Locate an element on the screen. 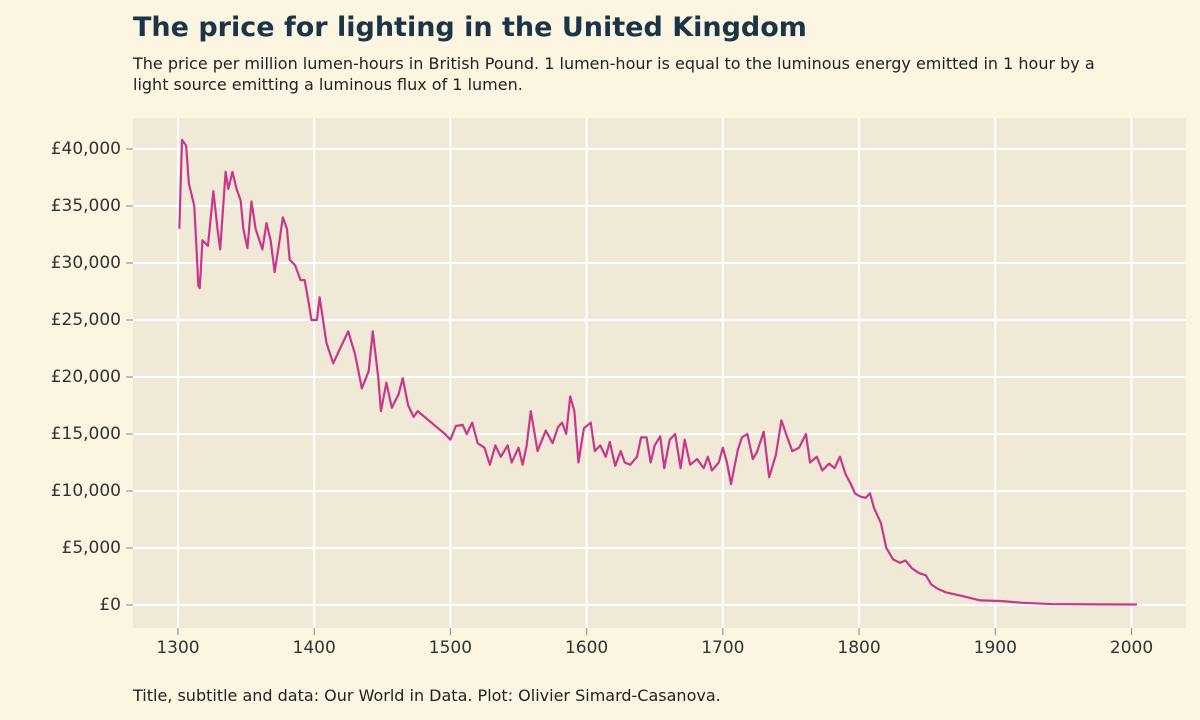 This screenshot has width=1200, height=720. y-tick-label: £25,000 is located at coordinates (86, 320).